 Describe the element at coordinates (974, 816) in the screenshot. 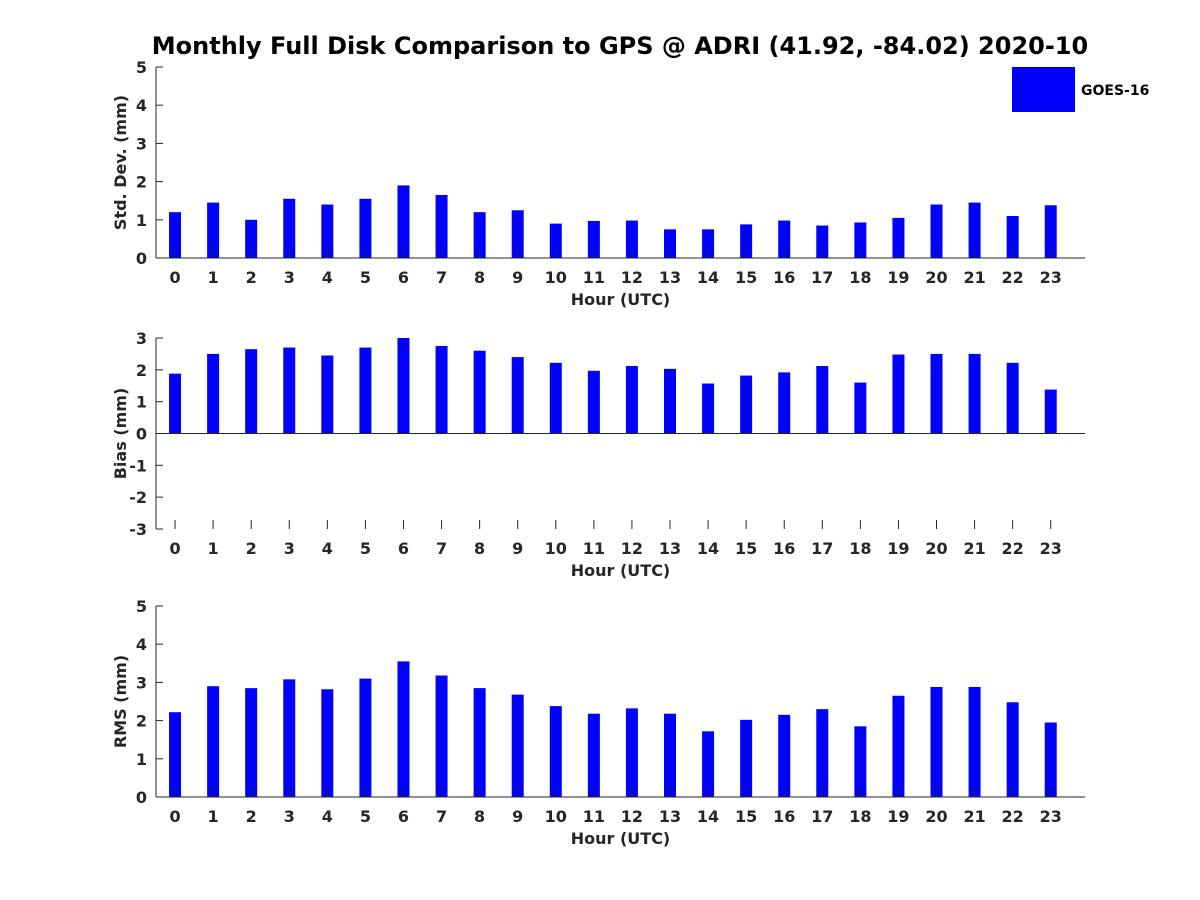

I see `rms-x-tick-label: 21` at that location.